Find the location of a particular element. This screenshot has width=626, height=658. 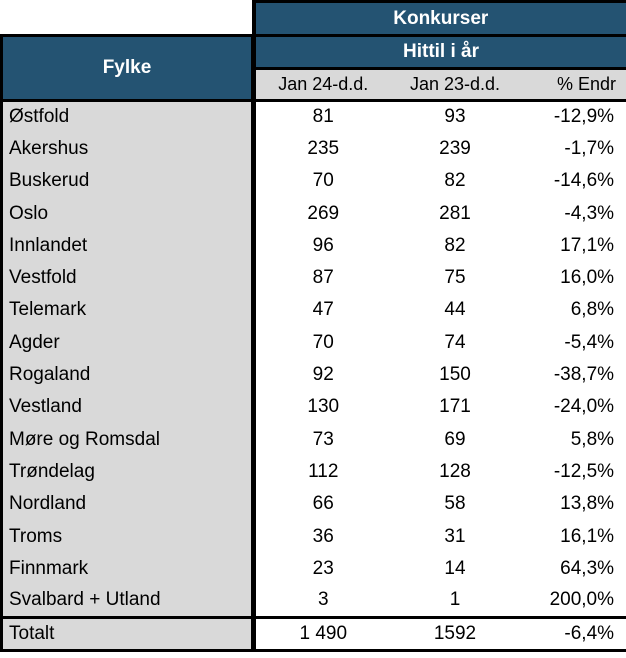

fylke-cell: Nordland is located at coordinates (128, 504).